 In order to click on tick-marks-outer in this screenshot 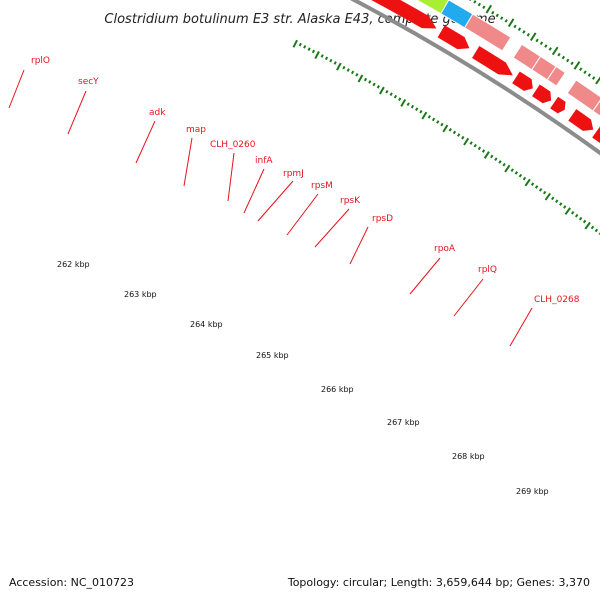, I will do `click(532, 42)`.